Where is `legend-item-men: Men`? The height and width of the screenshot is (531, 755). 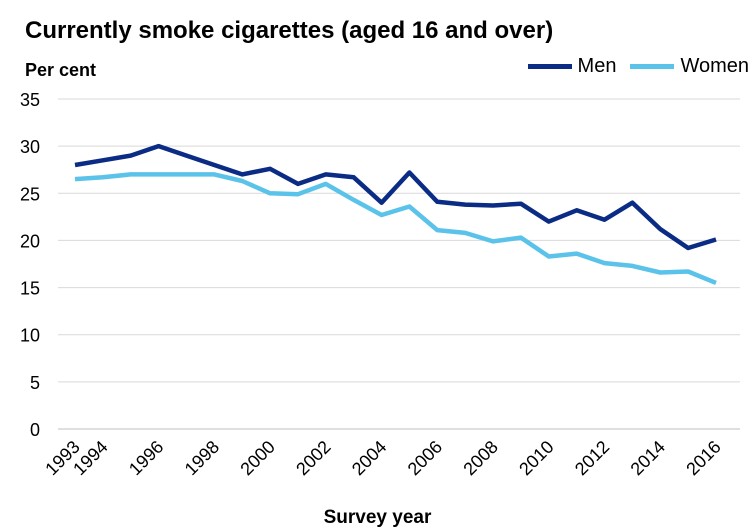
legend-item-men: Men is located at coordinates (572, 66).